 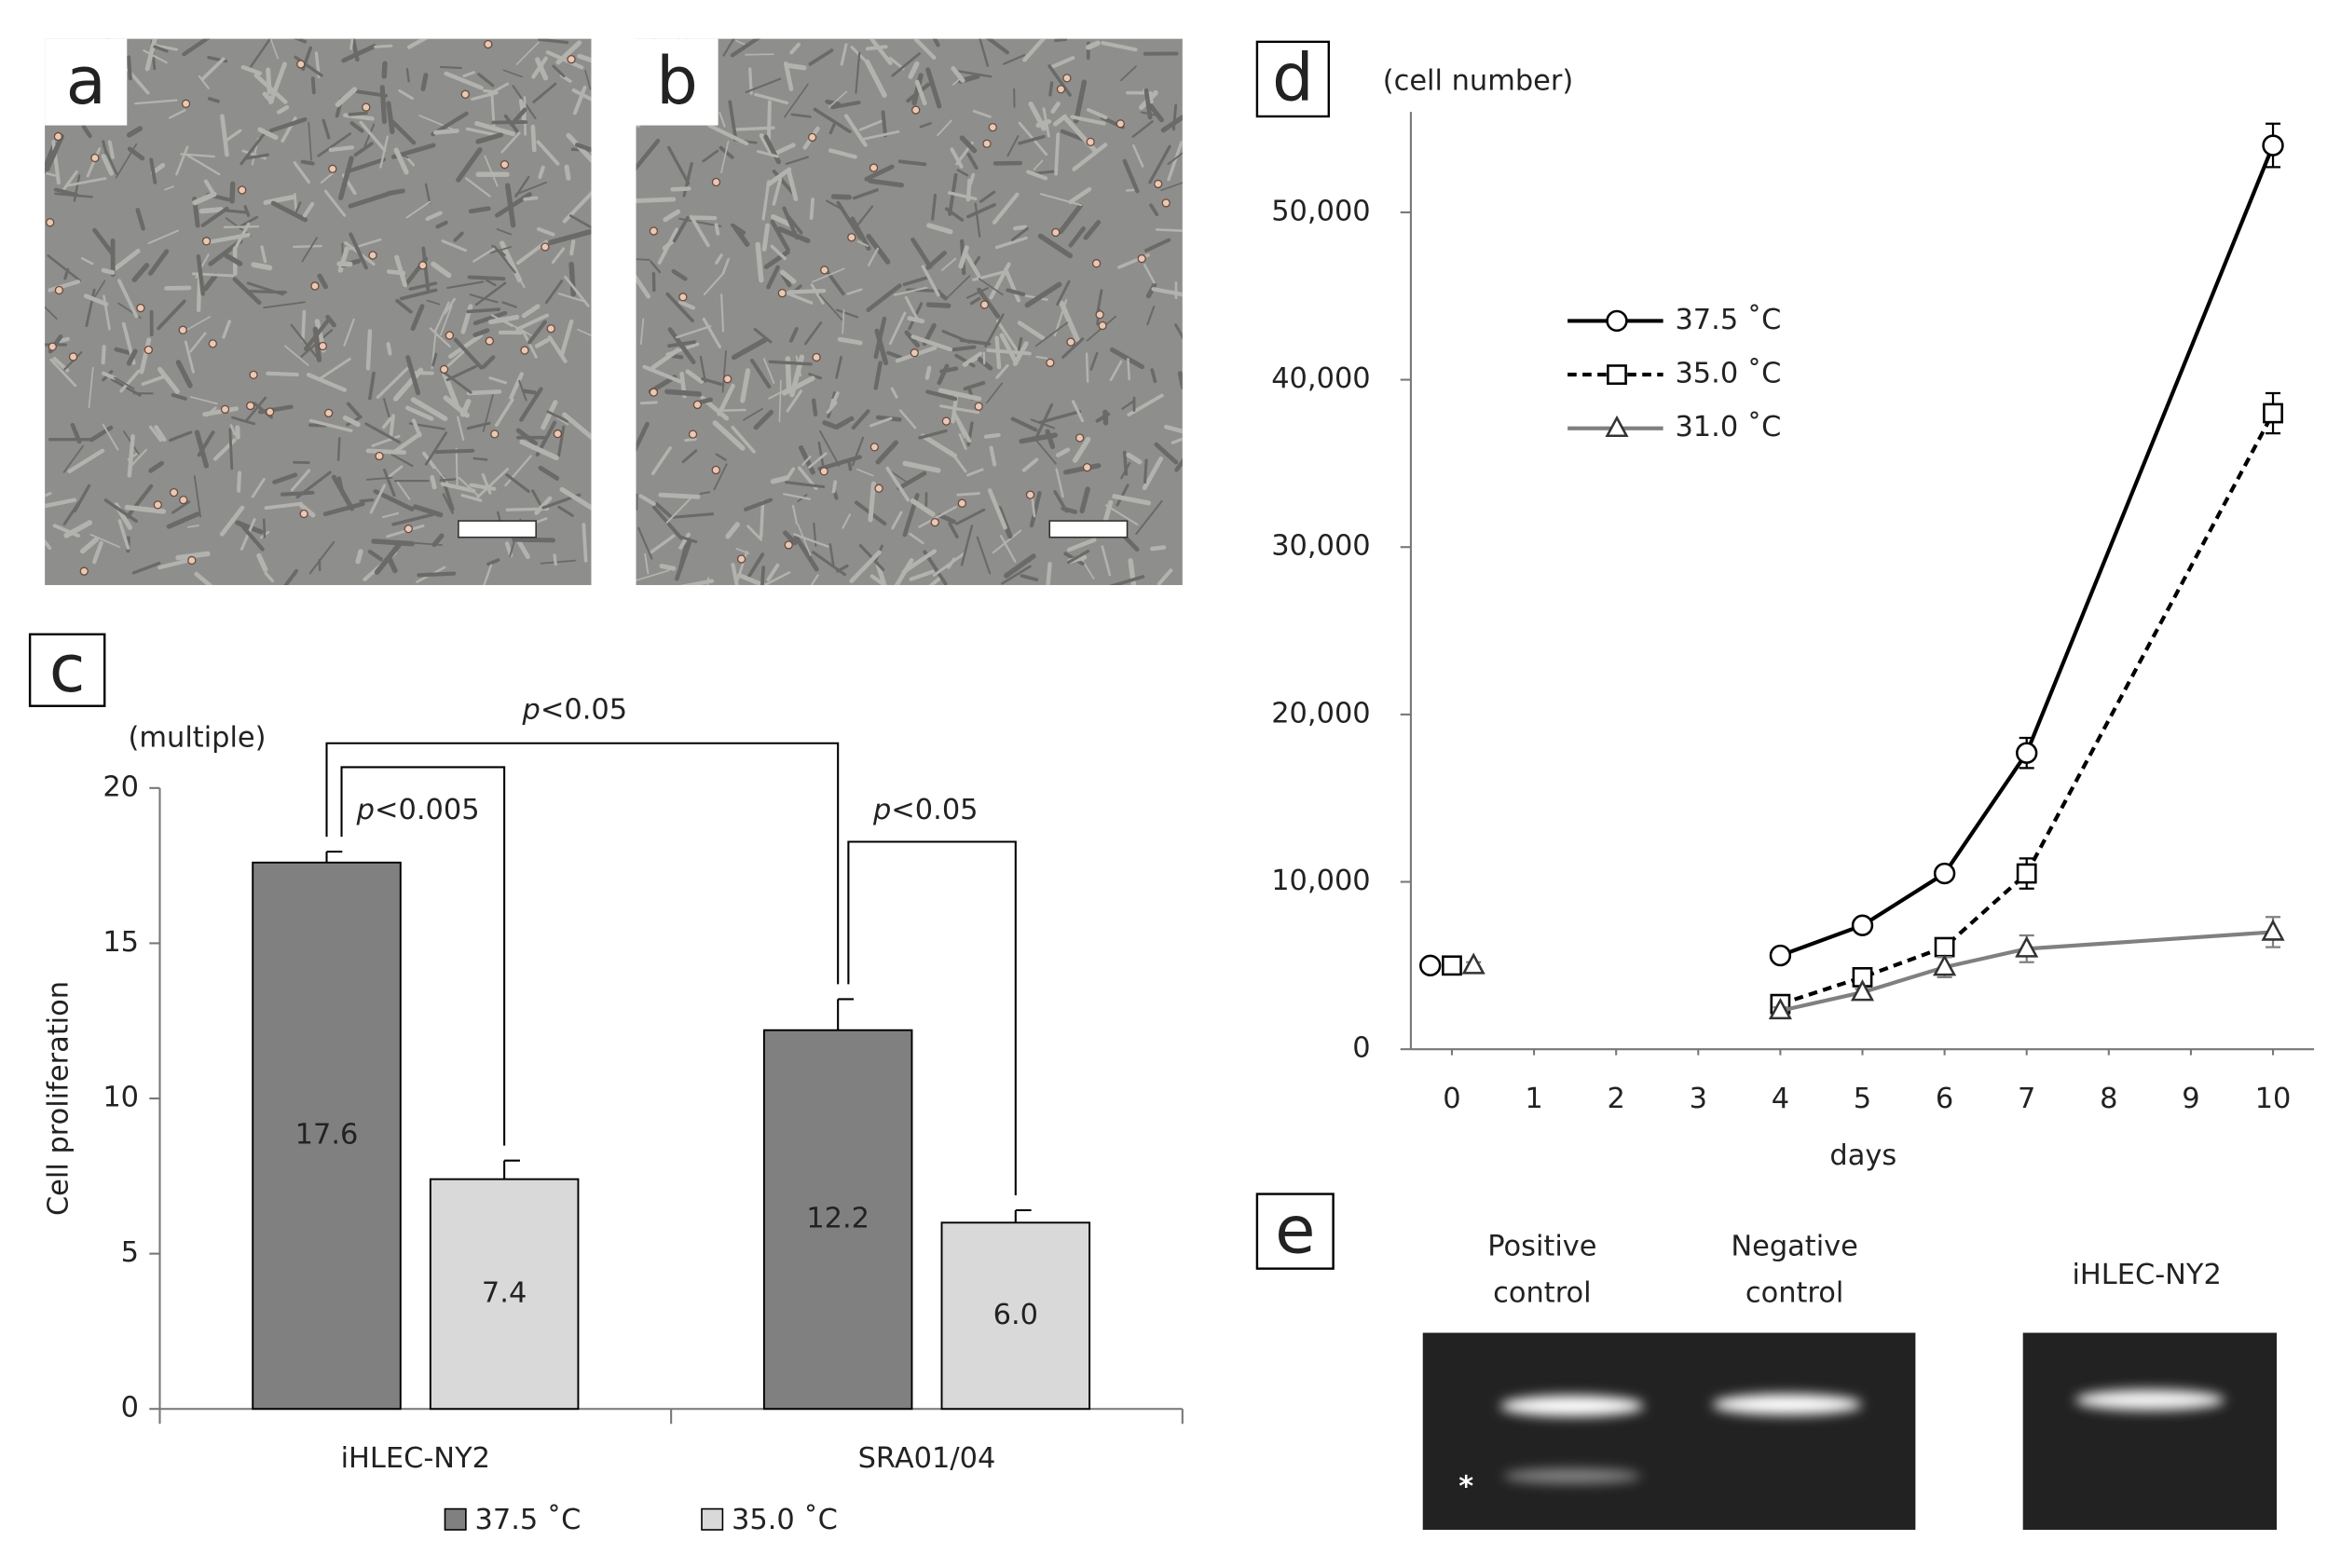 What do you see at coordinates (2273, 1099) in the screenshot?
I see `x-tick-label: 10` at bounding box center [2273, 1099].